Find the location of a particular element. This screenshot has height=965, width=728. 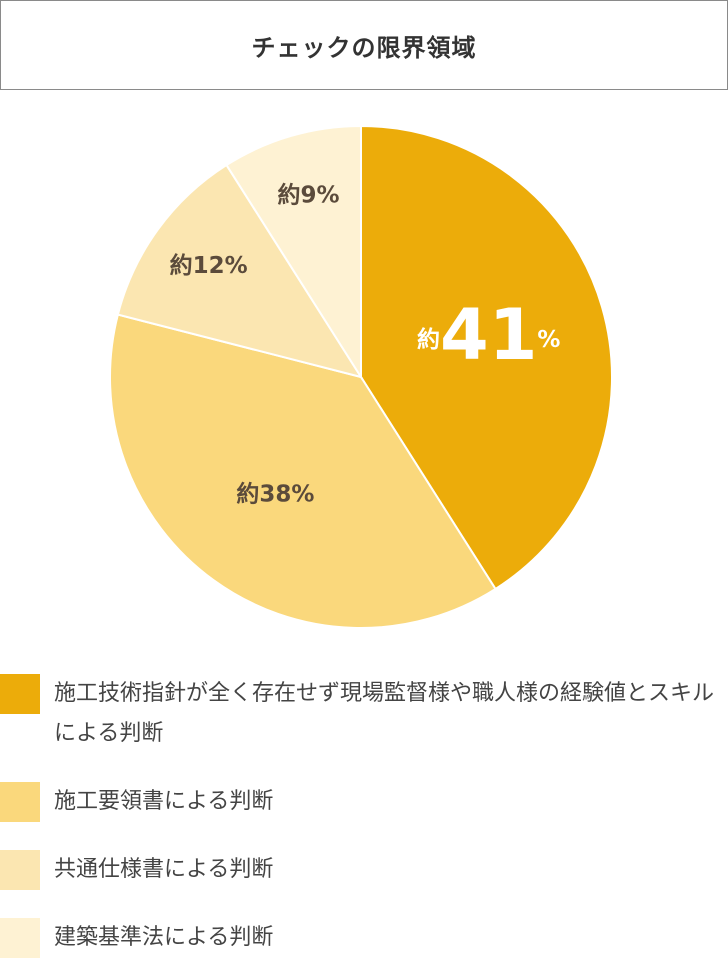

legend-label: 施工要領書による判断 is located at coordinates (164, 801).